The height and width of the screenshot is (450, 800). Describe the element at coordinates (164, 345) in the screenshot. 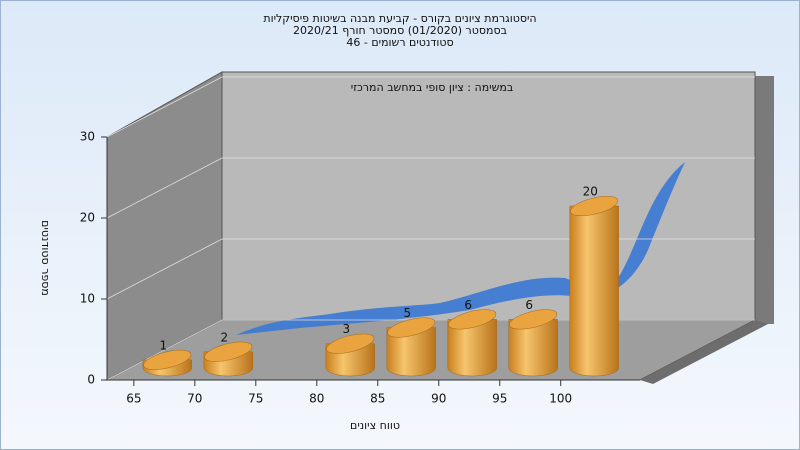

I see `data-label: 1` at that location.